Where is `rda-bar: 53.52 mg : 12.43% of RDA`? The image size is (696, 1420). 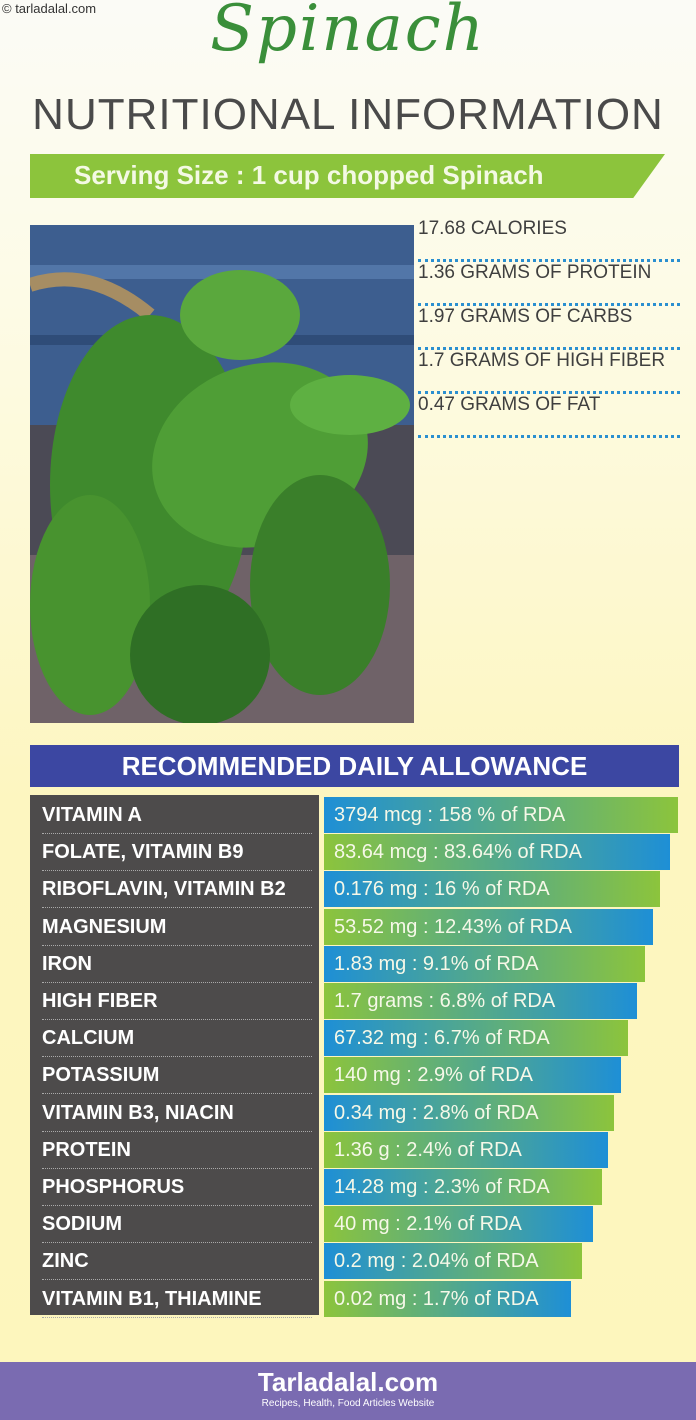 rda-bar: 53.52 mg : 12.43% of RDA is located at coordinates (488, 926).